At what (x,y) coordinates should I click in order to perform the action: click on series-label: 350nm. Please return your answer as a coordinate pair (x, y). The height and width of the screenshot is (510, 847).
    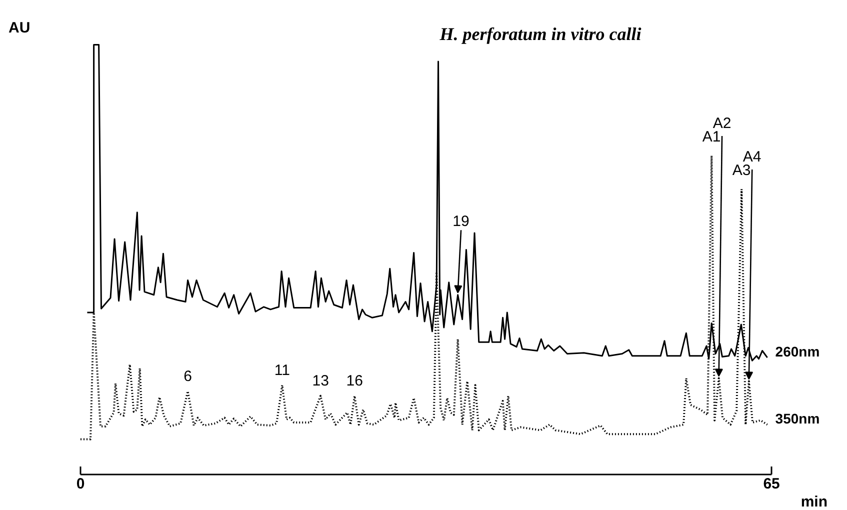
    Looking at the image, I should click on (797, 418).